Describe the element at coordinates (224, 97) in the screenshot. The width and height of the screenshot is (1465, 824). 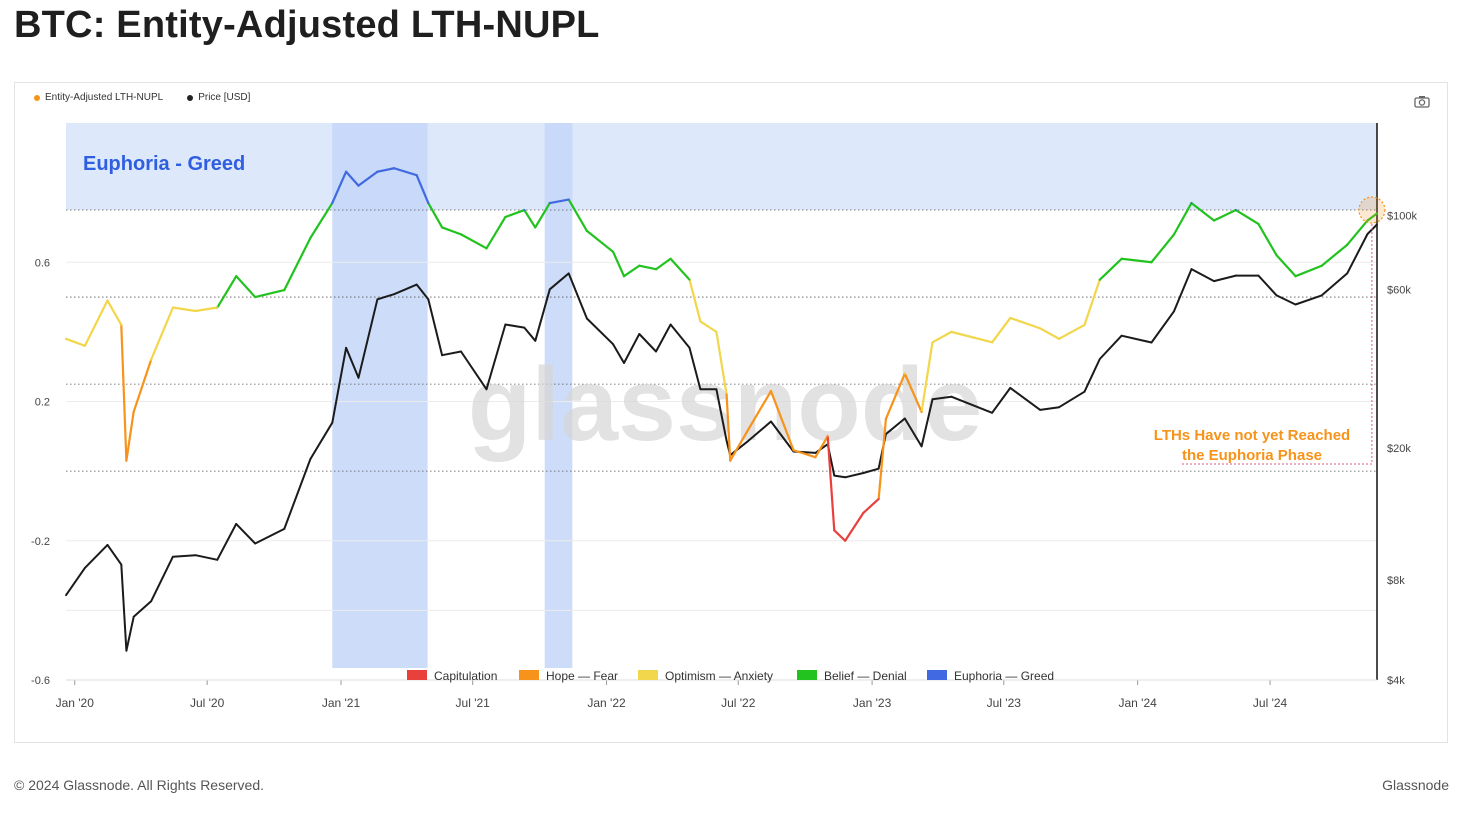
I see `legend-label-price: Price [USD]` at that location.